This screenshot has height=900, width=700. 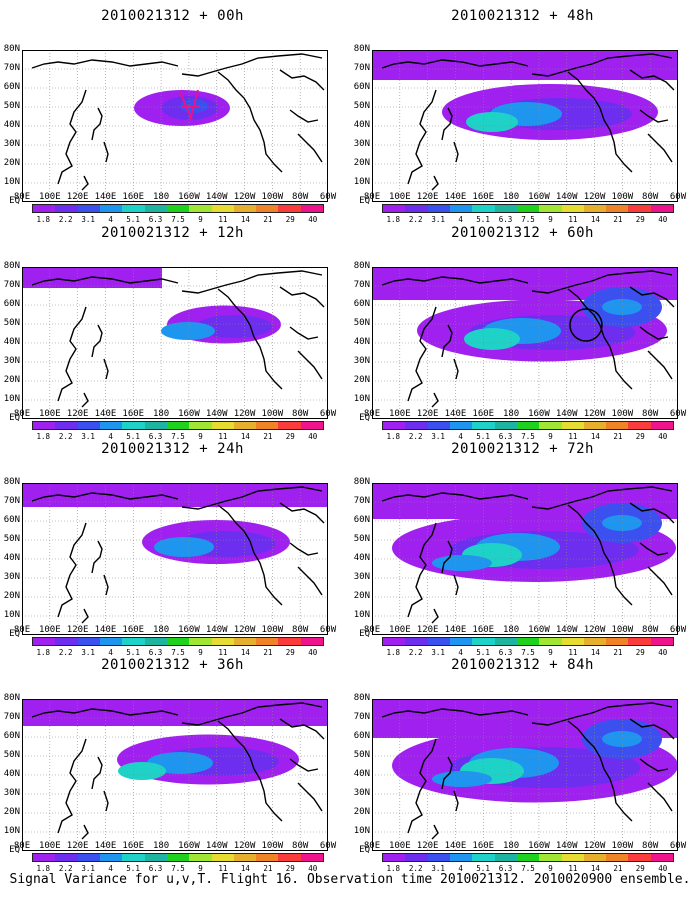 I want to click on colorbar-label: 3.1, so click(x=88, y=219).